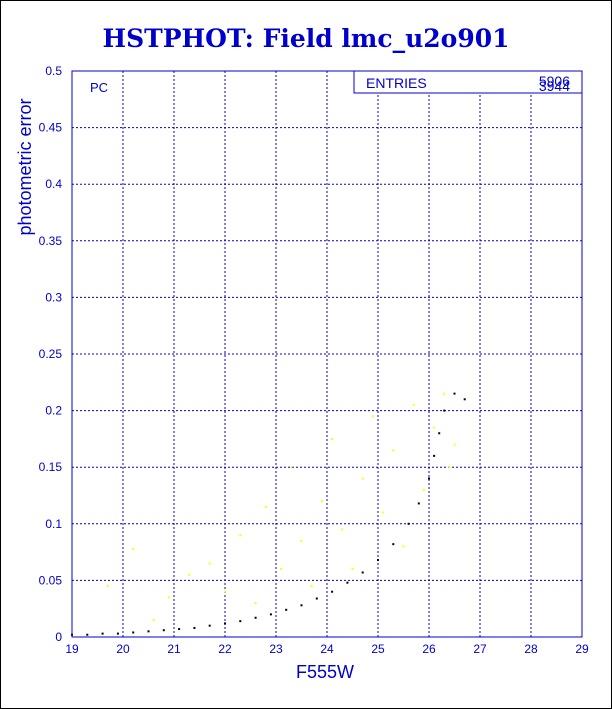 This screenshot has height=709, width=612. What do you see at coordinates (429, 649) in the screenshot?
I see `x-tick-label: 26` at bounding box center [429, 649].